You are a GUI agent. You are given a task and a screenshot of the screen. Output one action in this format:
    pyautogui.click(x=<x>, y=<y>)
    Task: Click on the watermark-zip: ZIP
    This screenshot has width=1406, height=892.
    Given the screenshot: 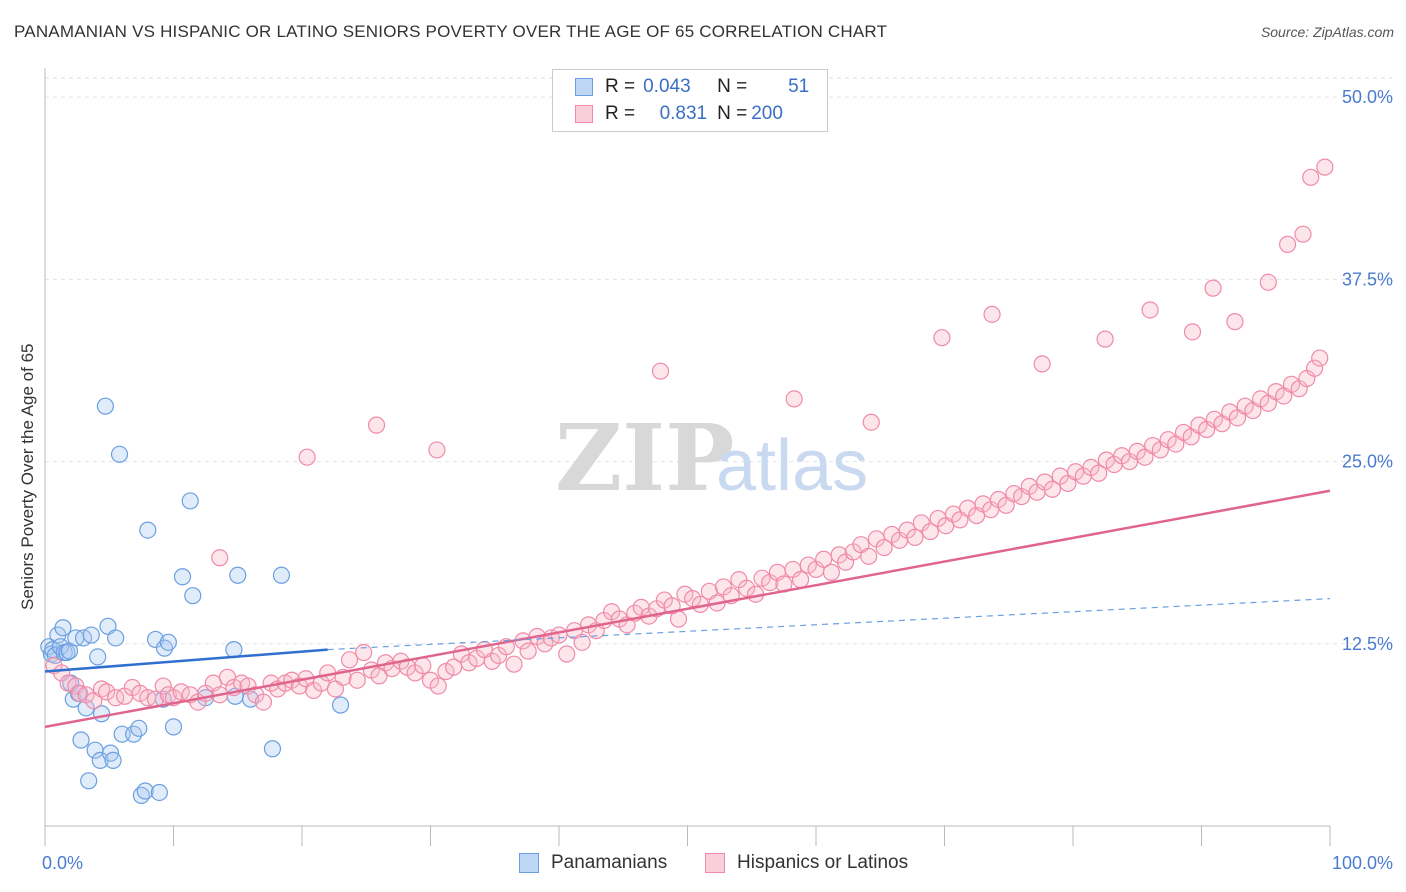 What is the action you would take?
    pyautogui.click(x=644, y=458)
    